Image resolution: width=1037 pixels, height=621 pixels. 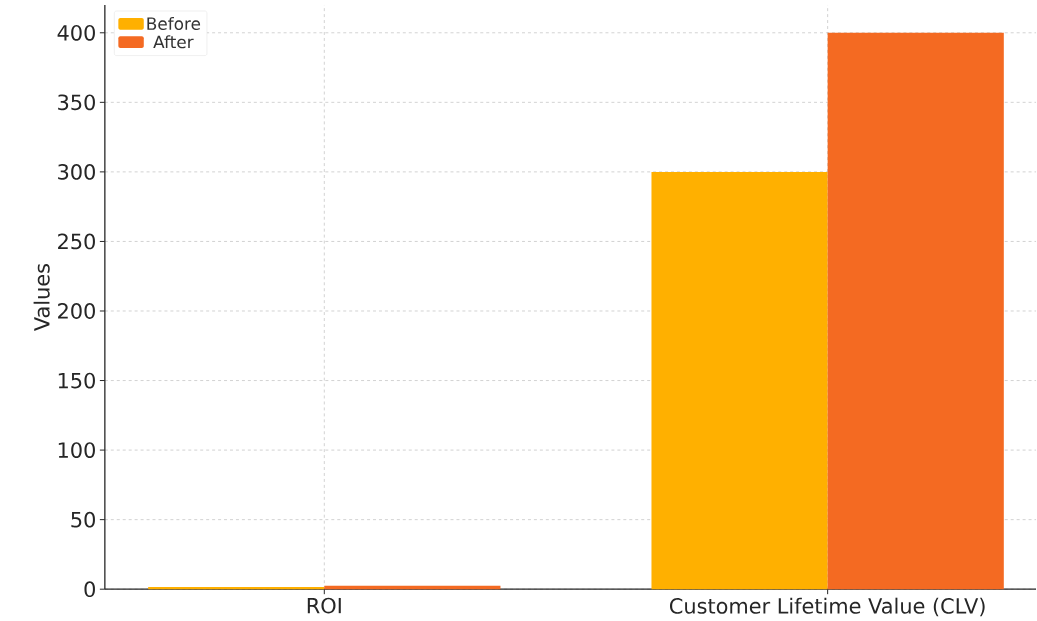 I want to click on y-tick-label: 50, so click(x=83, y=519).